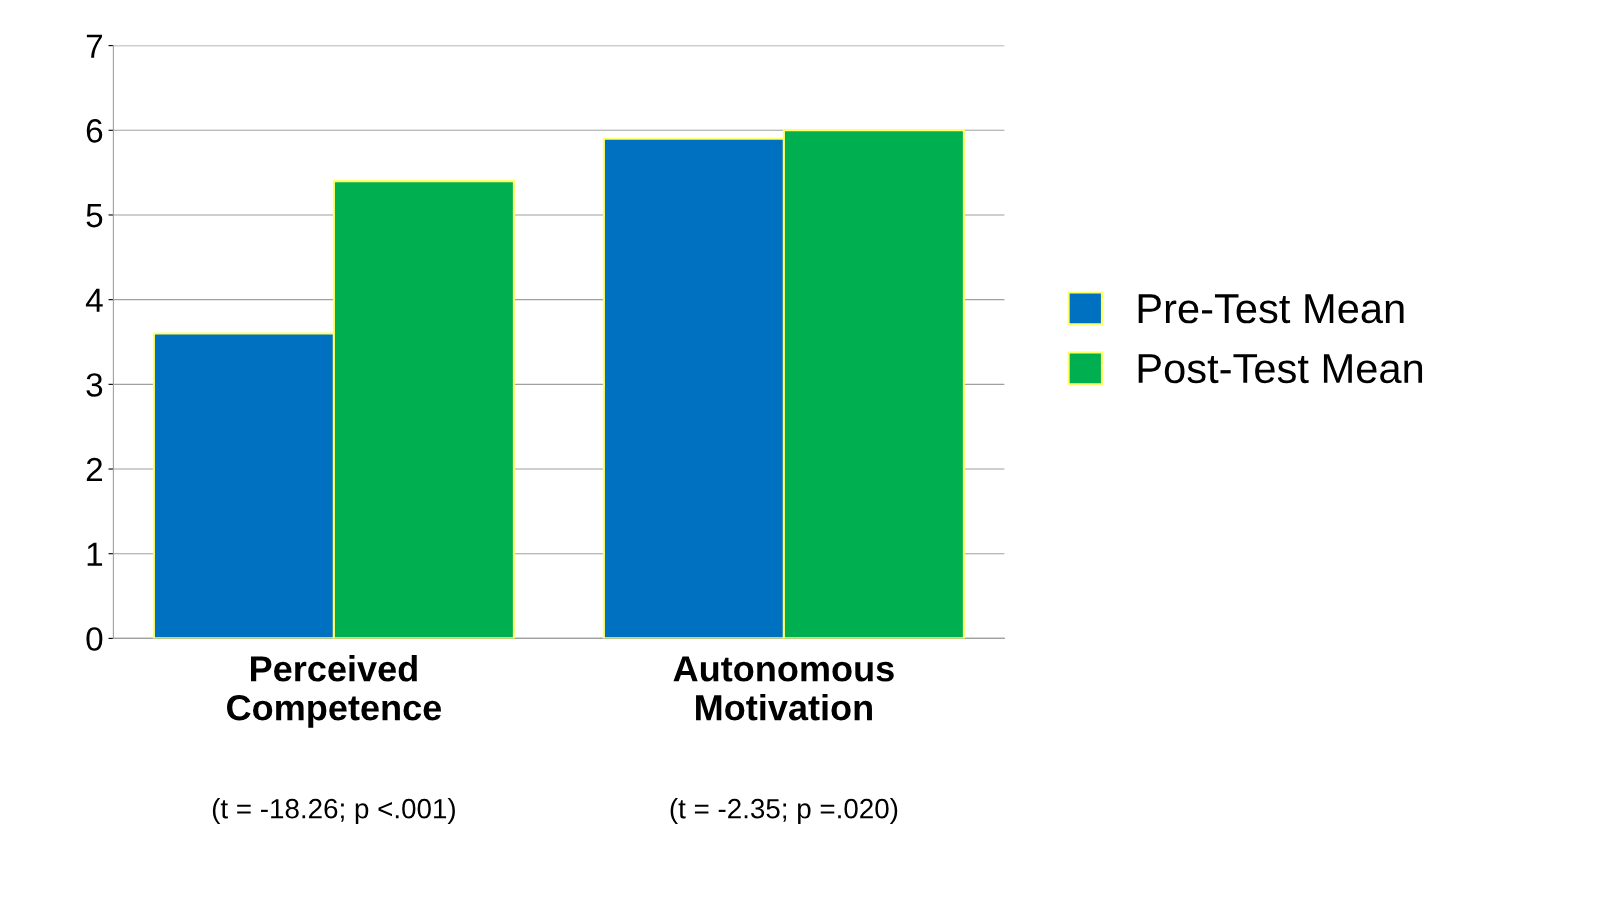  I want to click on y-tick-label: 4, so click(94, 300).